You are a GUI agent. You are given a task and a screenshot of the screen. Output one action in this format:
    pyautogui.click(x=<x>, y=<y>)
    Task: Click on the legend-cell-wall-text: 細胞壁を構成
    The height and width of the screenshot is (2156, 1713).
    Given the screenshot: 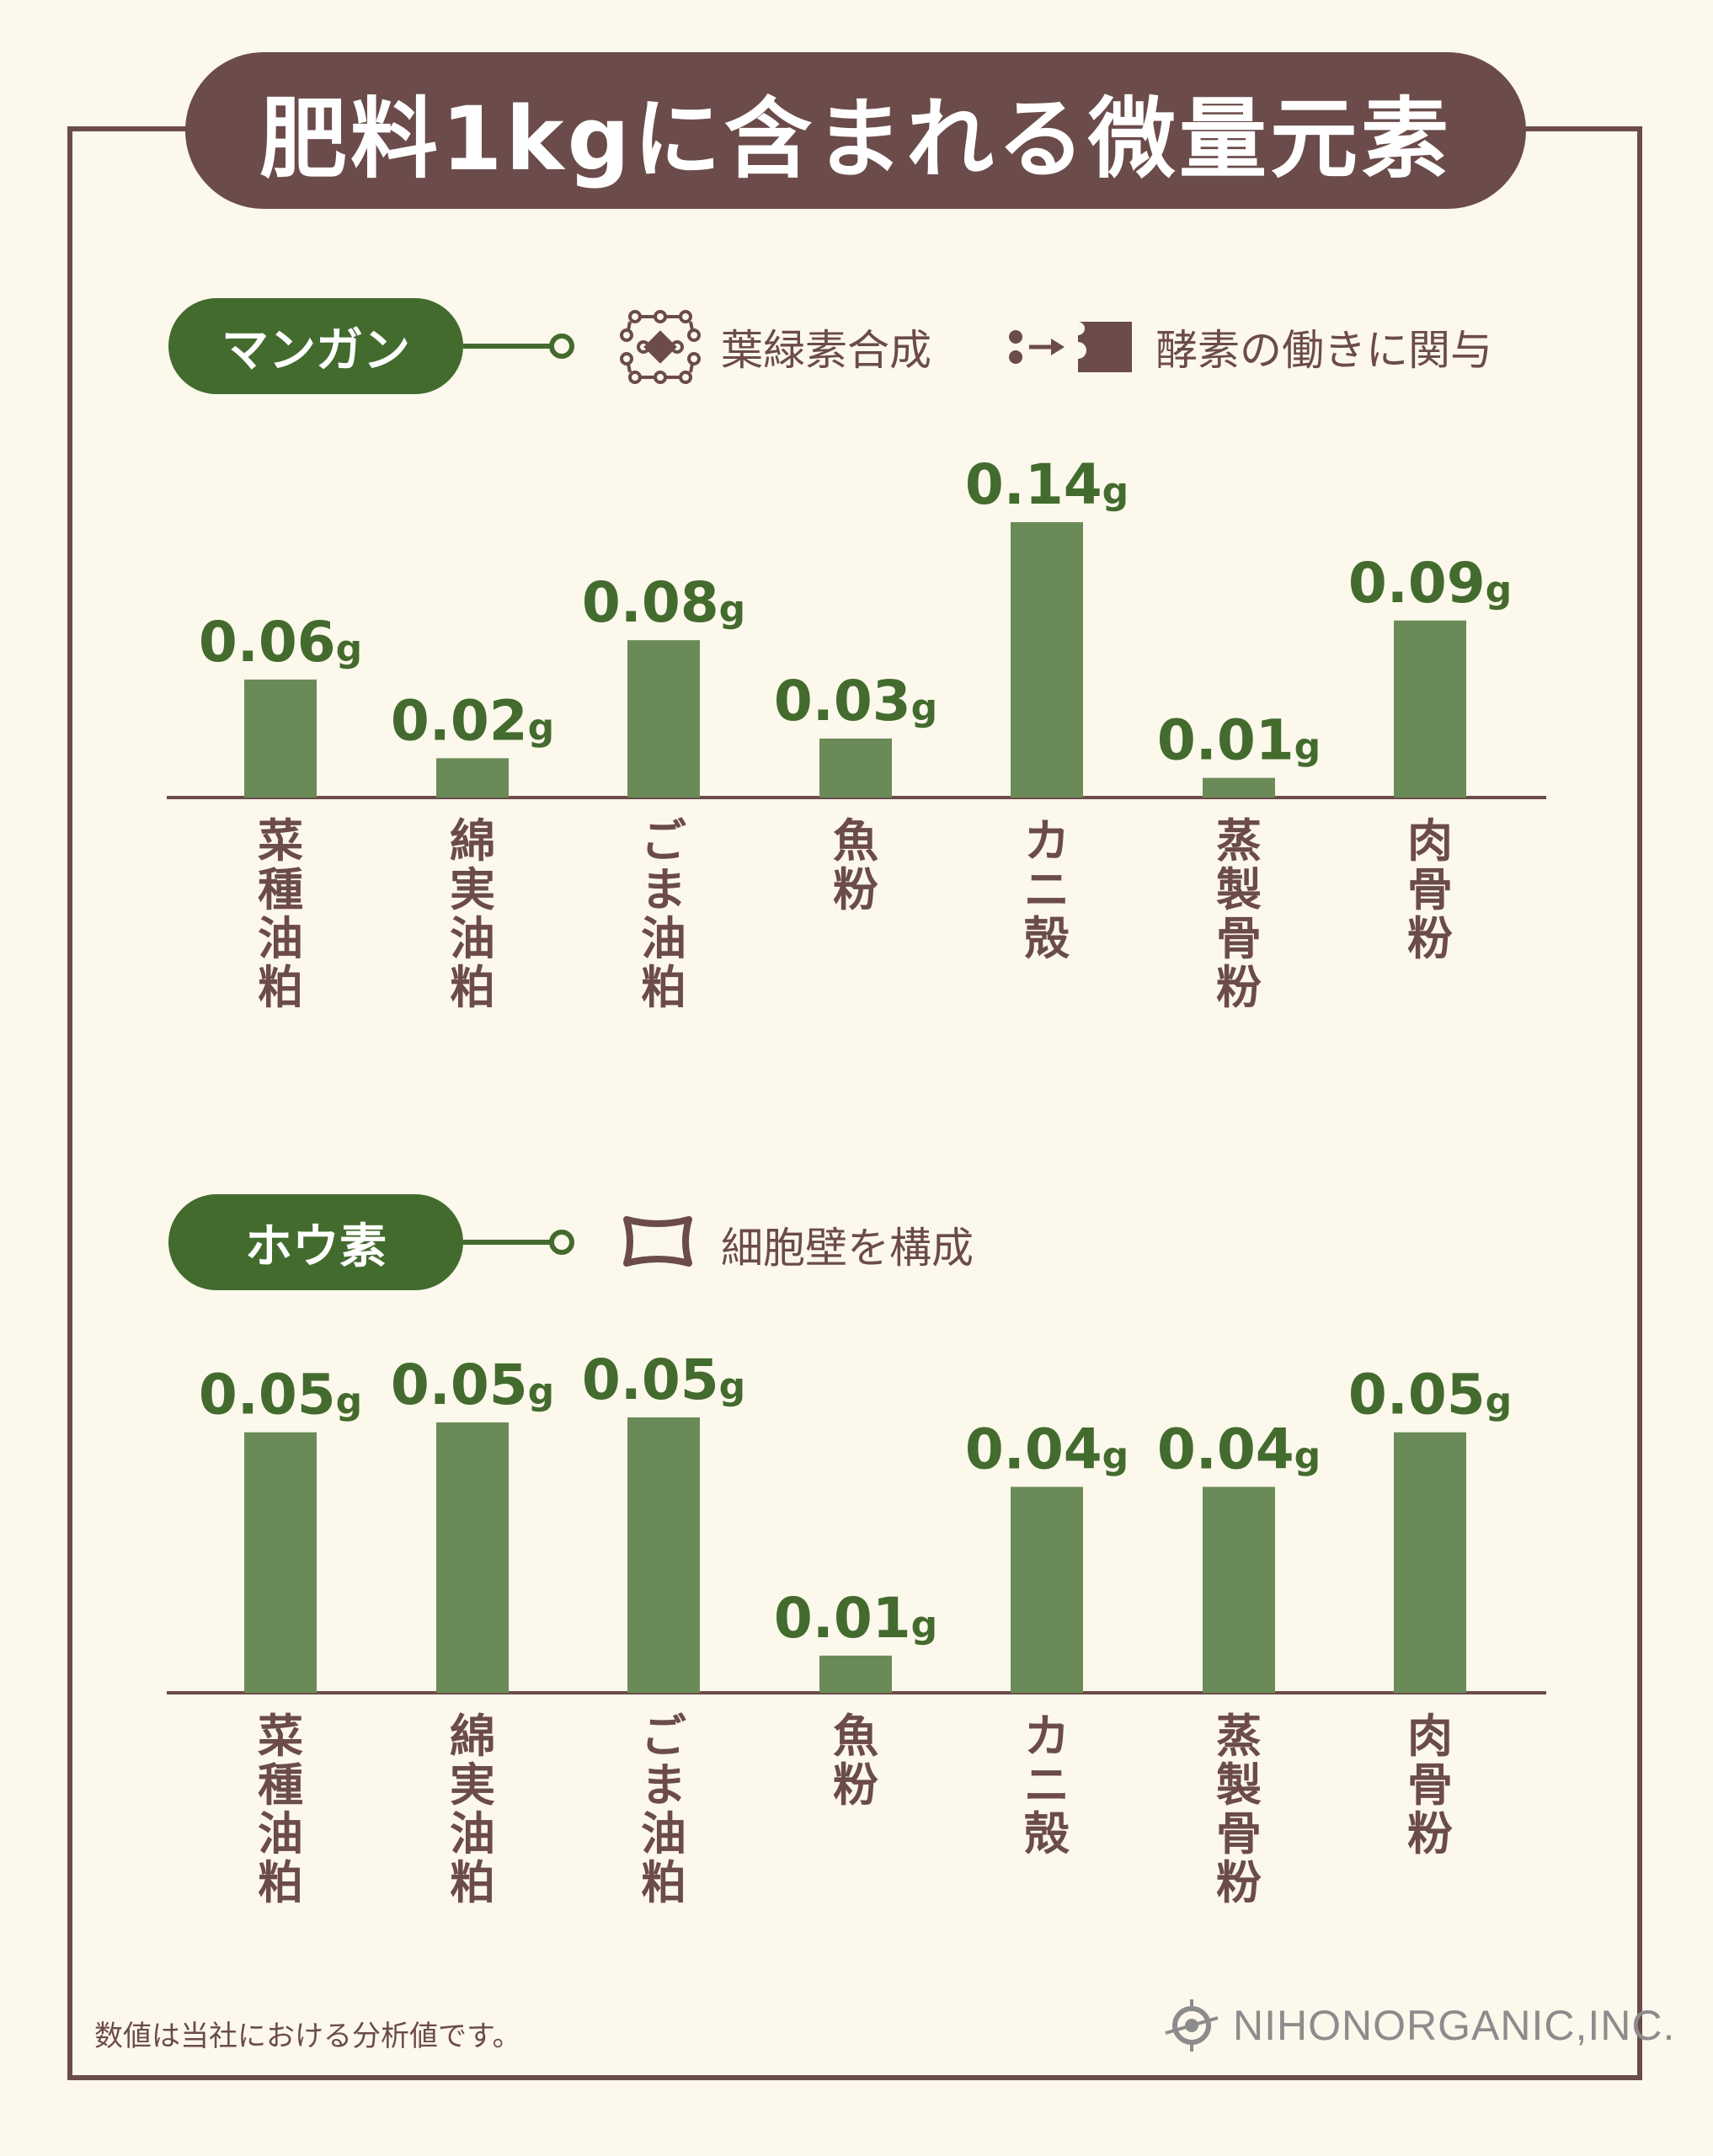 What is the action you would take?
    pyautogui.click(x=848, y=1248)
    